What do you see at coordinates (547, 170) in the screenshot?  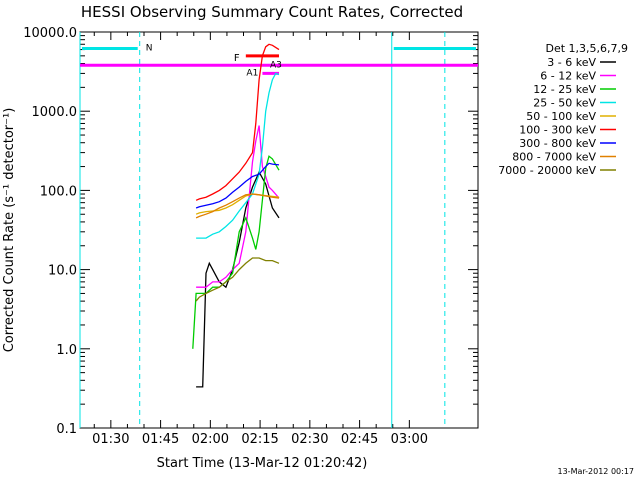 I see `legend-entry-label: 7000 - 20000 keV` at bounding box center [547, 170].